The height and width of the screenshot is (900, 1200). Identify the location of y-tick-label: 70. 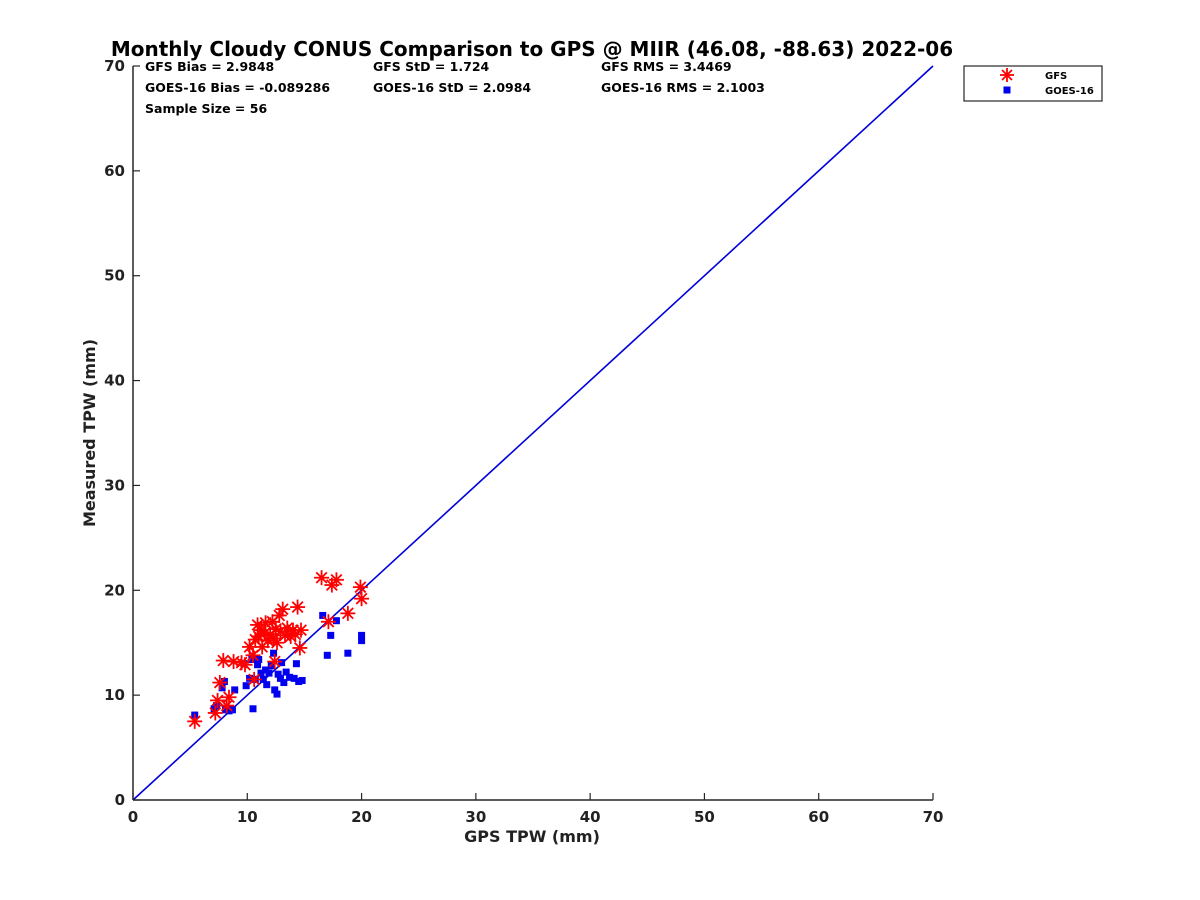
(114, 66).